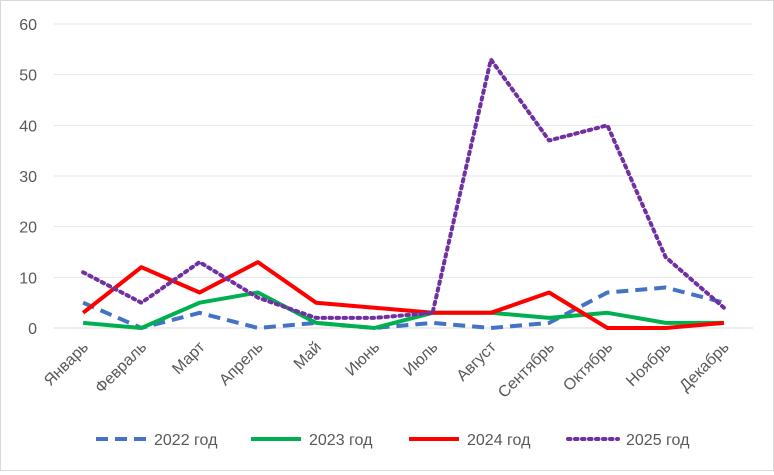 The width and height of the screenshot is (774, 475). I want to click on y-tick-label: 30, so click(28, 177).